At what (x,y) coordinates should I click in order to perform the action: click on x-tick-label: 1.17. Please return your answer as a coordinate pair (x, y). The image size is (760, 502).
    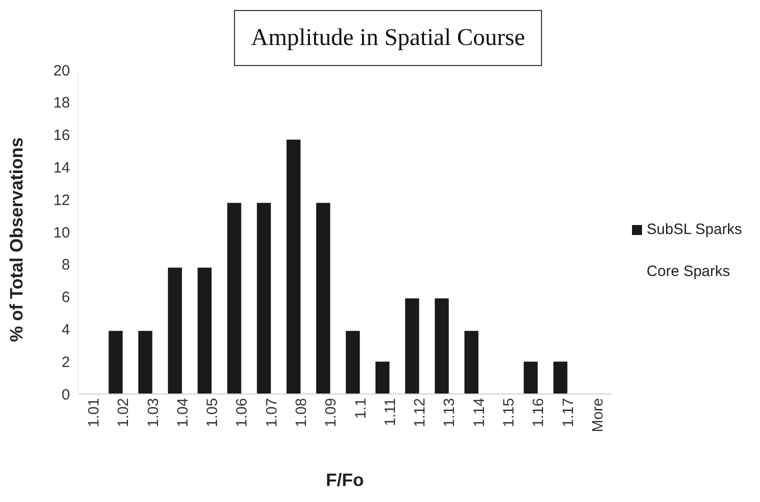
    Looking at the image, I should click on (568, 413).